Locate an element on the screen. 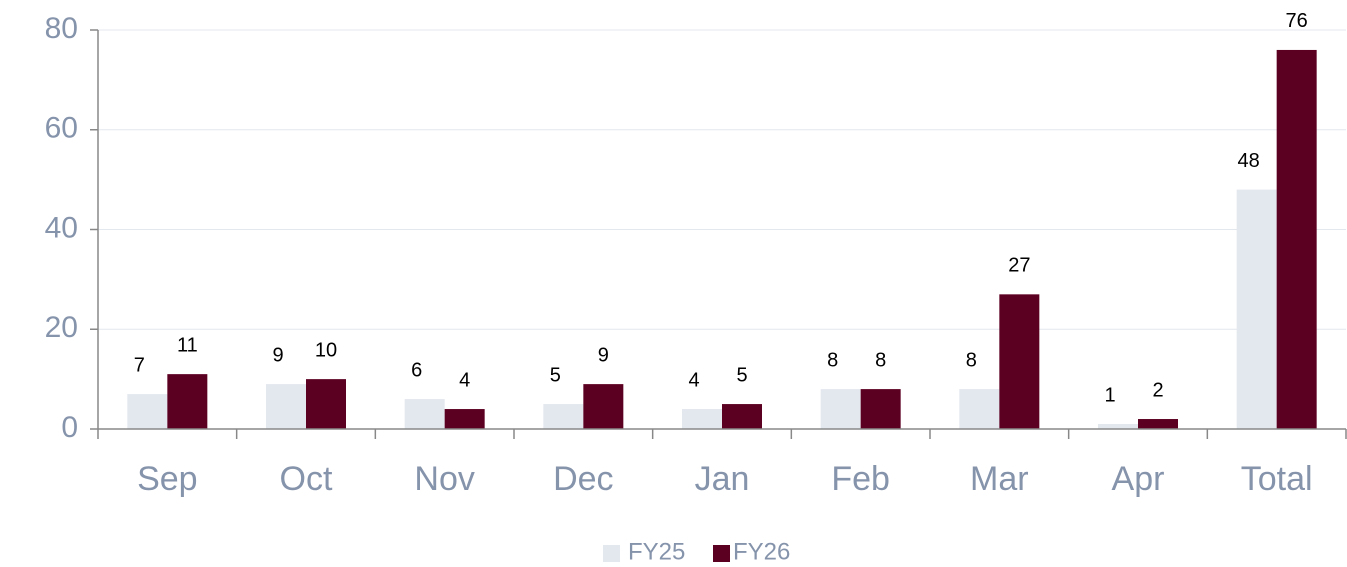  data-label: 76 is located at coordinates (1297, 21).